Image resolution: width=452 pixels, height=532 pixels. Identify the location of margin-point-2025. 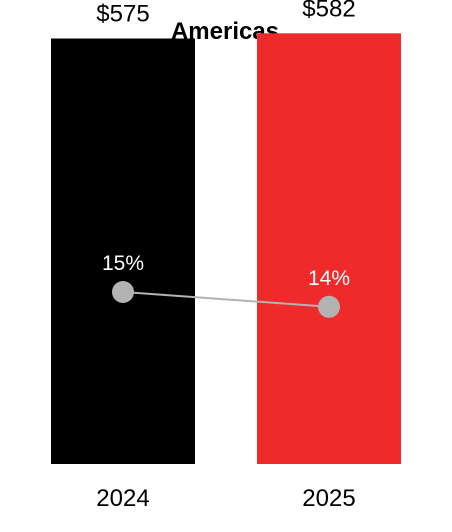
(329, 306).